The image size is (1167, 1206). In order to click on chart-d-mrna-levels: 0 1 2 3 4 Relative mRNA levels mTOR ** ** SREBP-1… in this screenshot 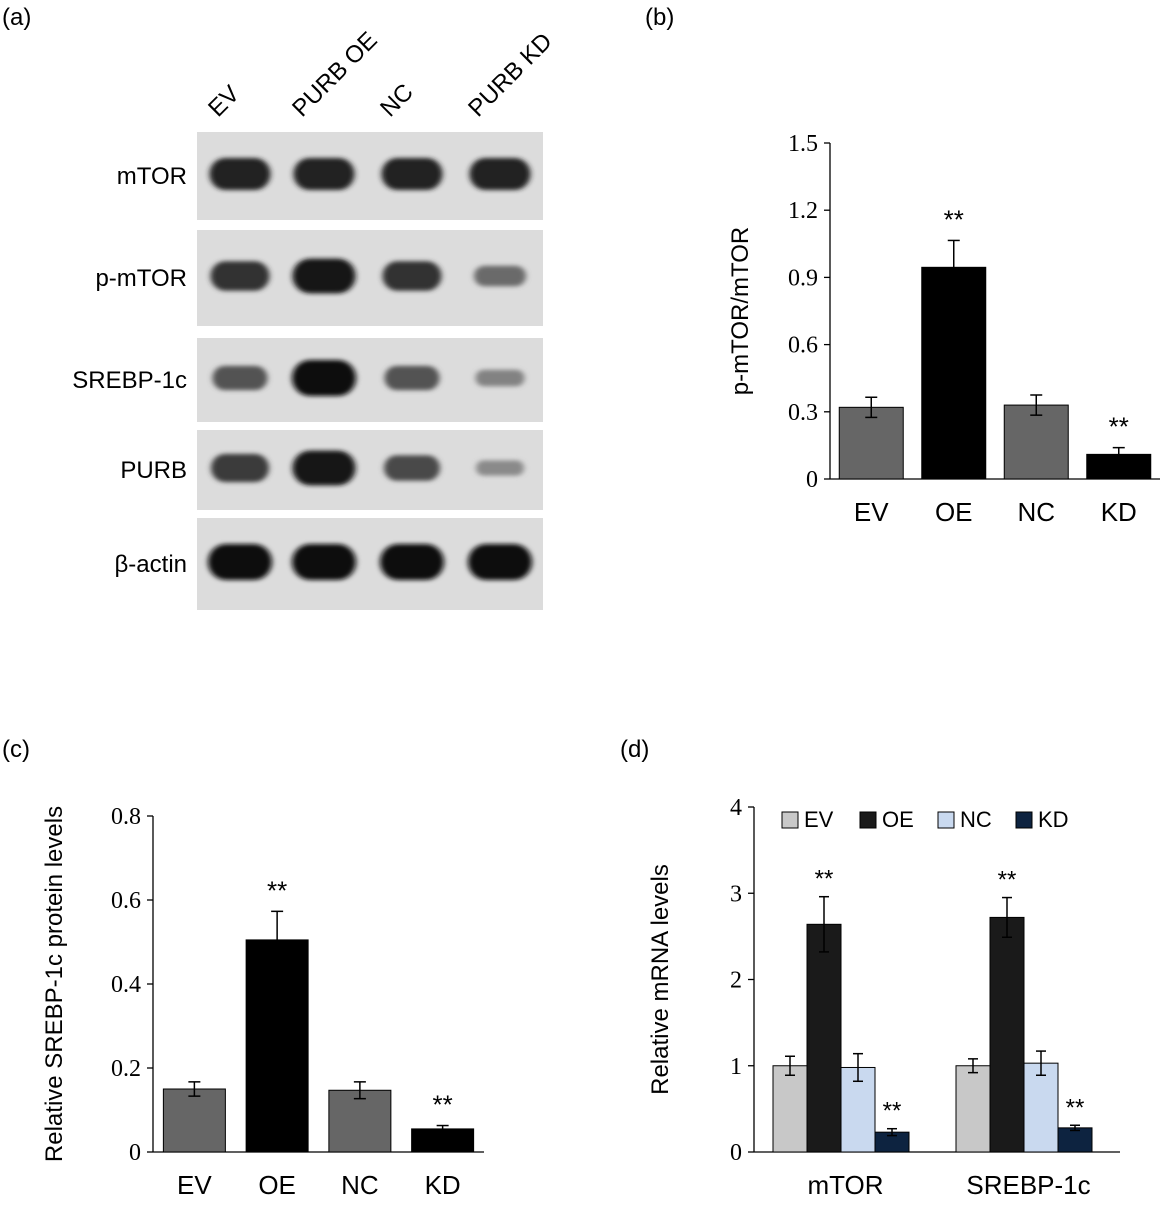, I will do `click(883, 997)`.